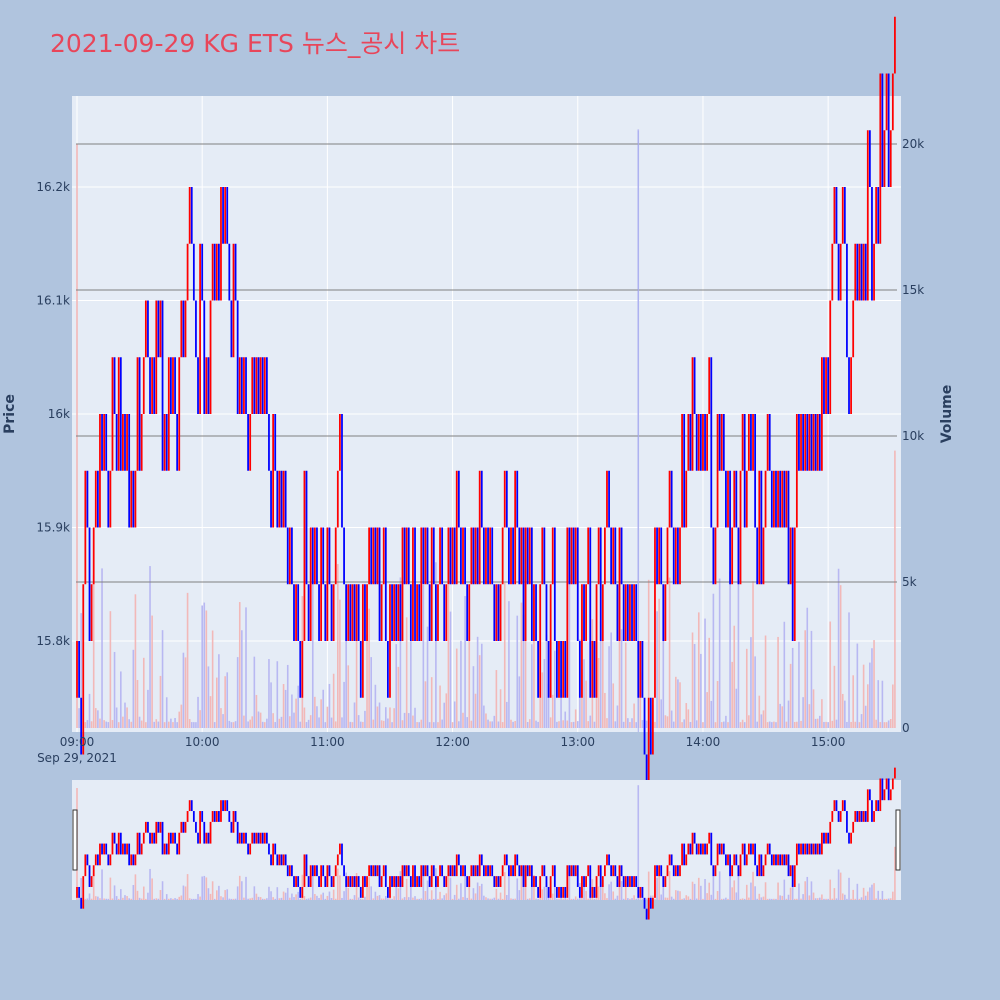 This screenshot has height=1000, width=1000. I want to click on price-tick-label: 15.9k, so click(53, 528).